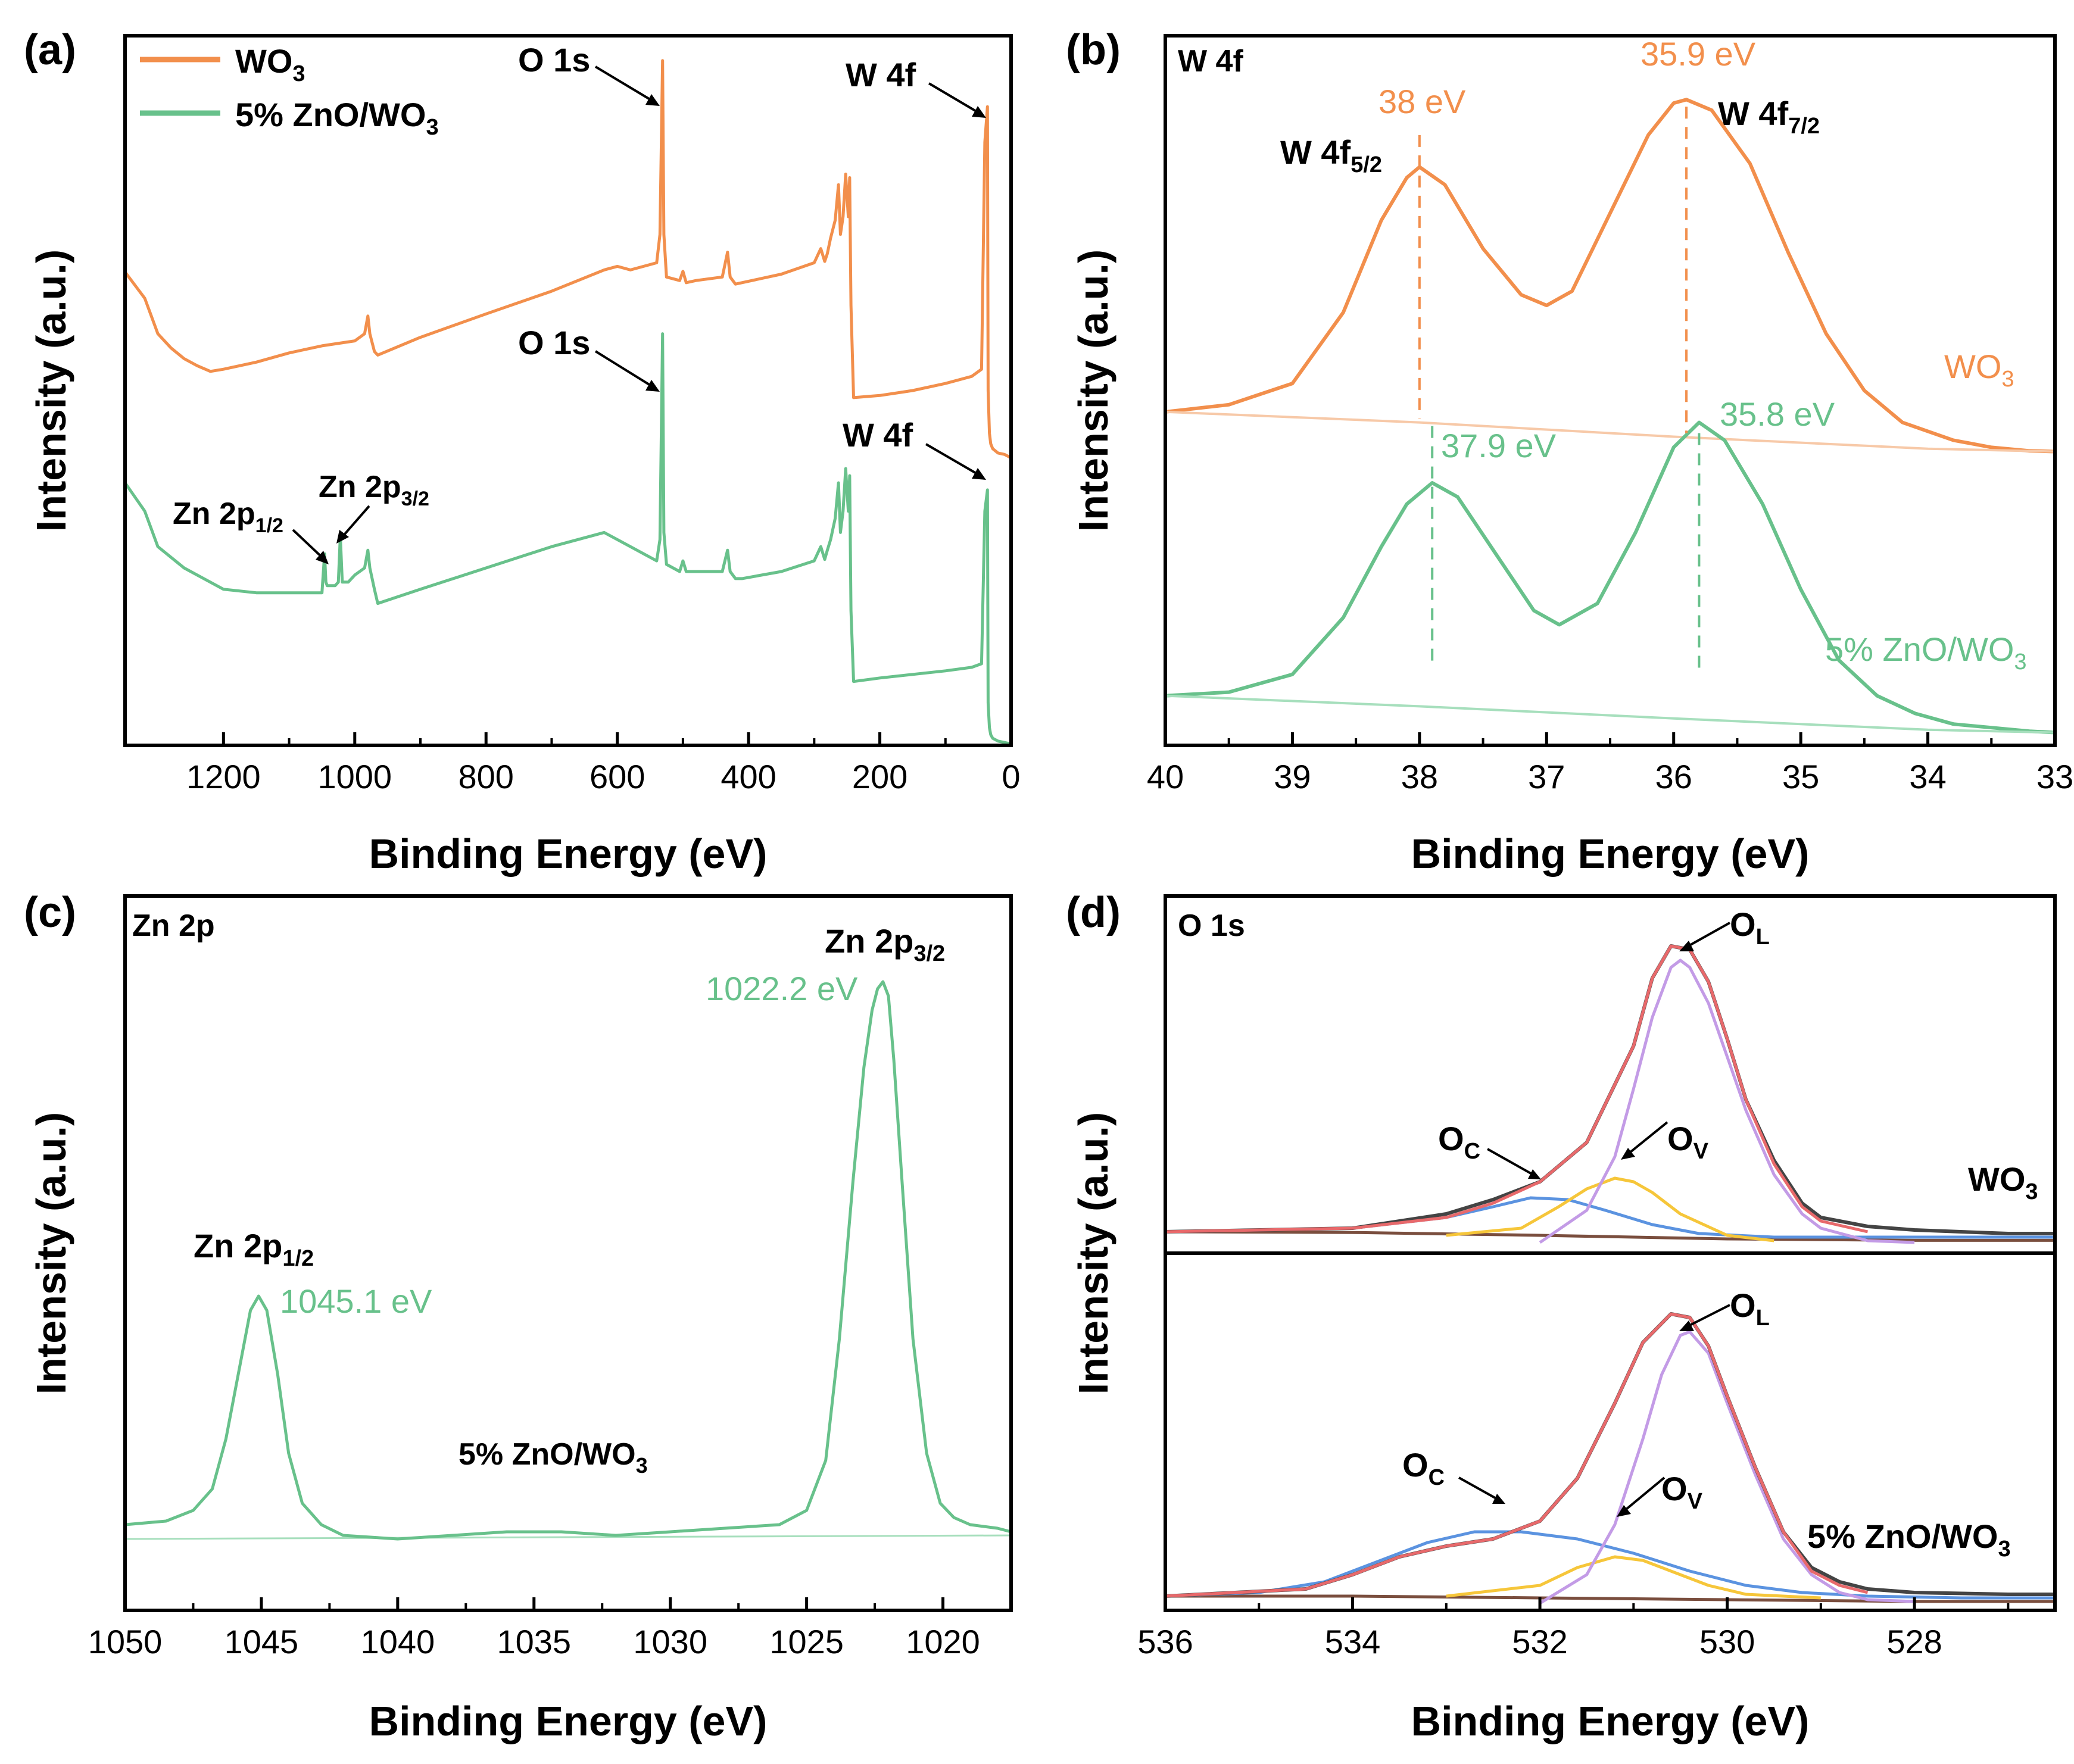  What do you see at coordinates (1499, 445) in the screenshot?
I see `peak-marker-label: 37.9 eV` at bounding box center [1499, 445].